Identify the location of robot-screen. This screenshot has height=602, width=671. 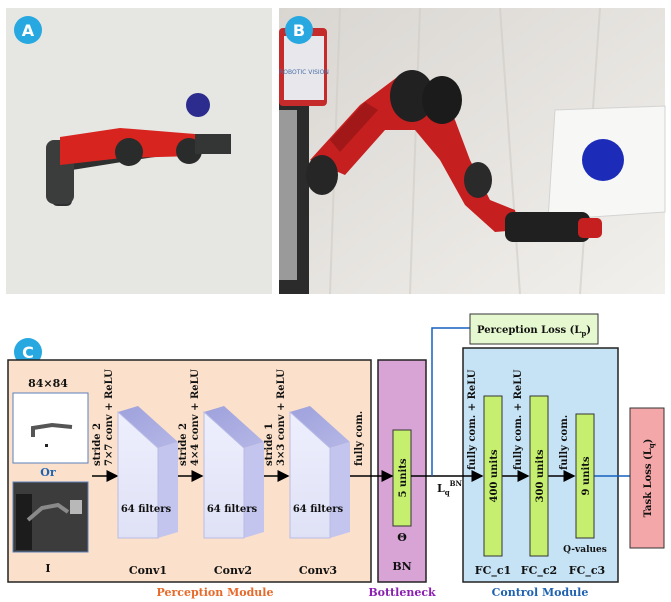
(304, 68).